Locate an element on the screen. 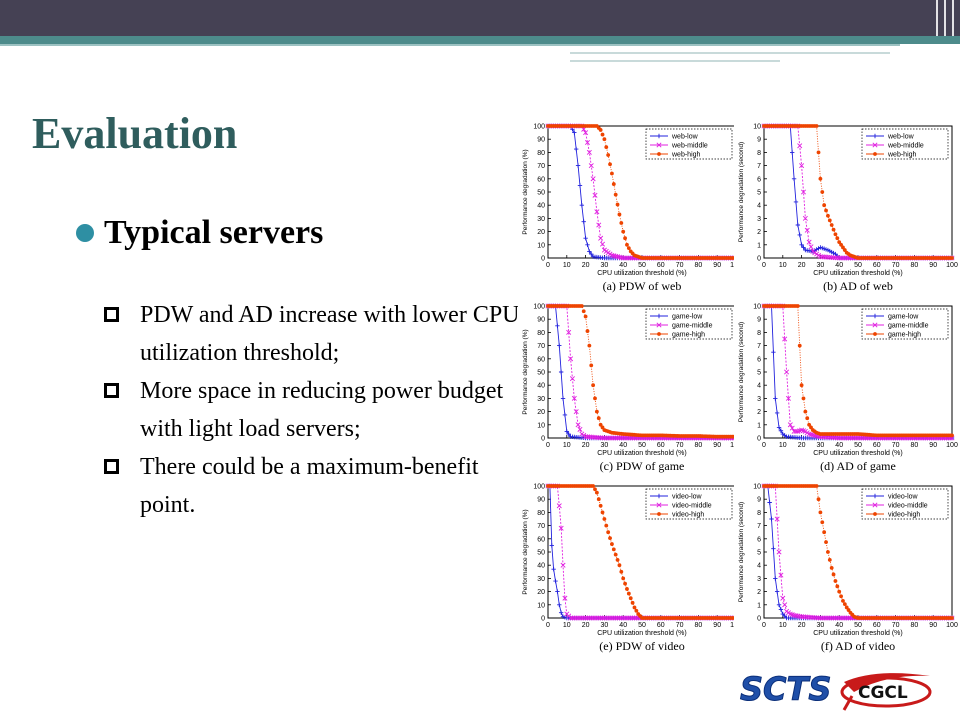 This screenshot has width=960, height=720. y-tick-label: 50 is located at coordinates (541, 373).